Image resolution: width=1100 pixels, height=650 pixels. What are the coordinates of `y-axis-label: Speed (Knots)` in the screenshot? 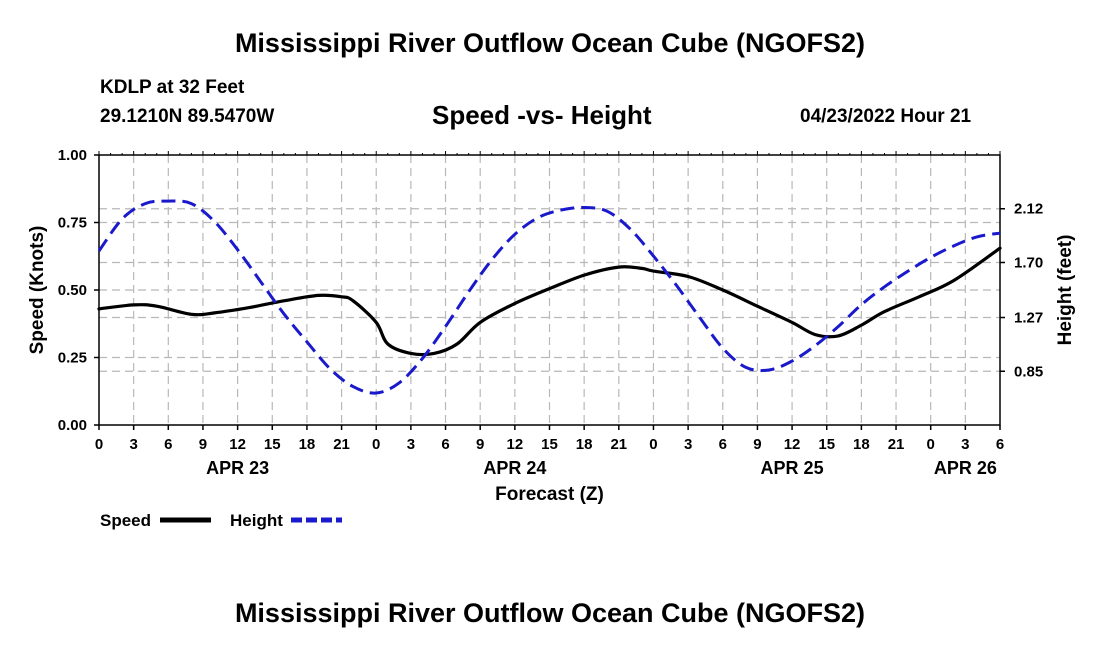 It's located at (37, 290).